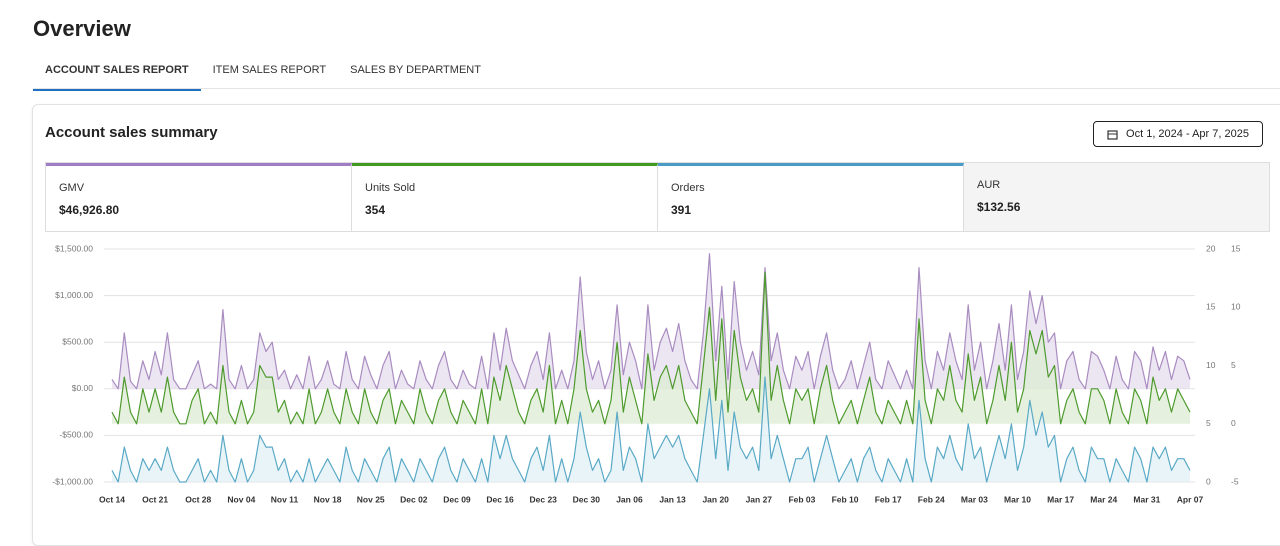 The image size is (1280, 546). I want to click on x-tick-label: Nov 04, so click(241, 499).